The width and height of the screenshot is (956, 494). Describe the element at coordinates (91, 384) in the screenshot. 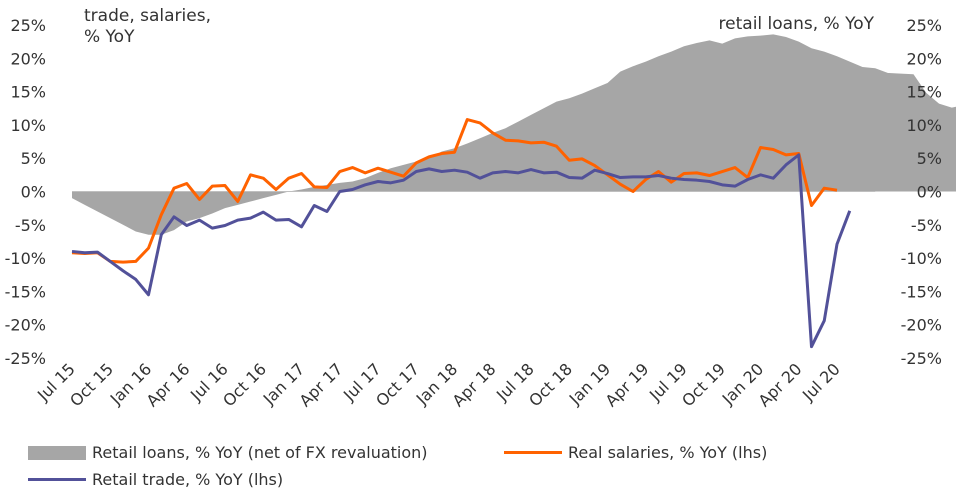

I see `x-tick: Oct 15` at that location.